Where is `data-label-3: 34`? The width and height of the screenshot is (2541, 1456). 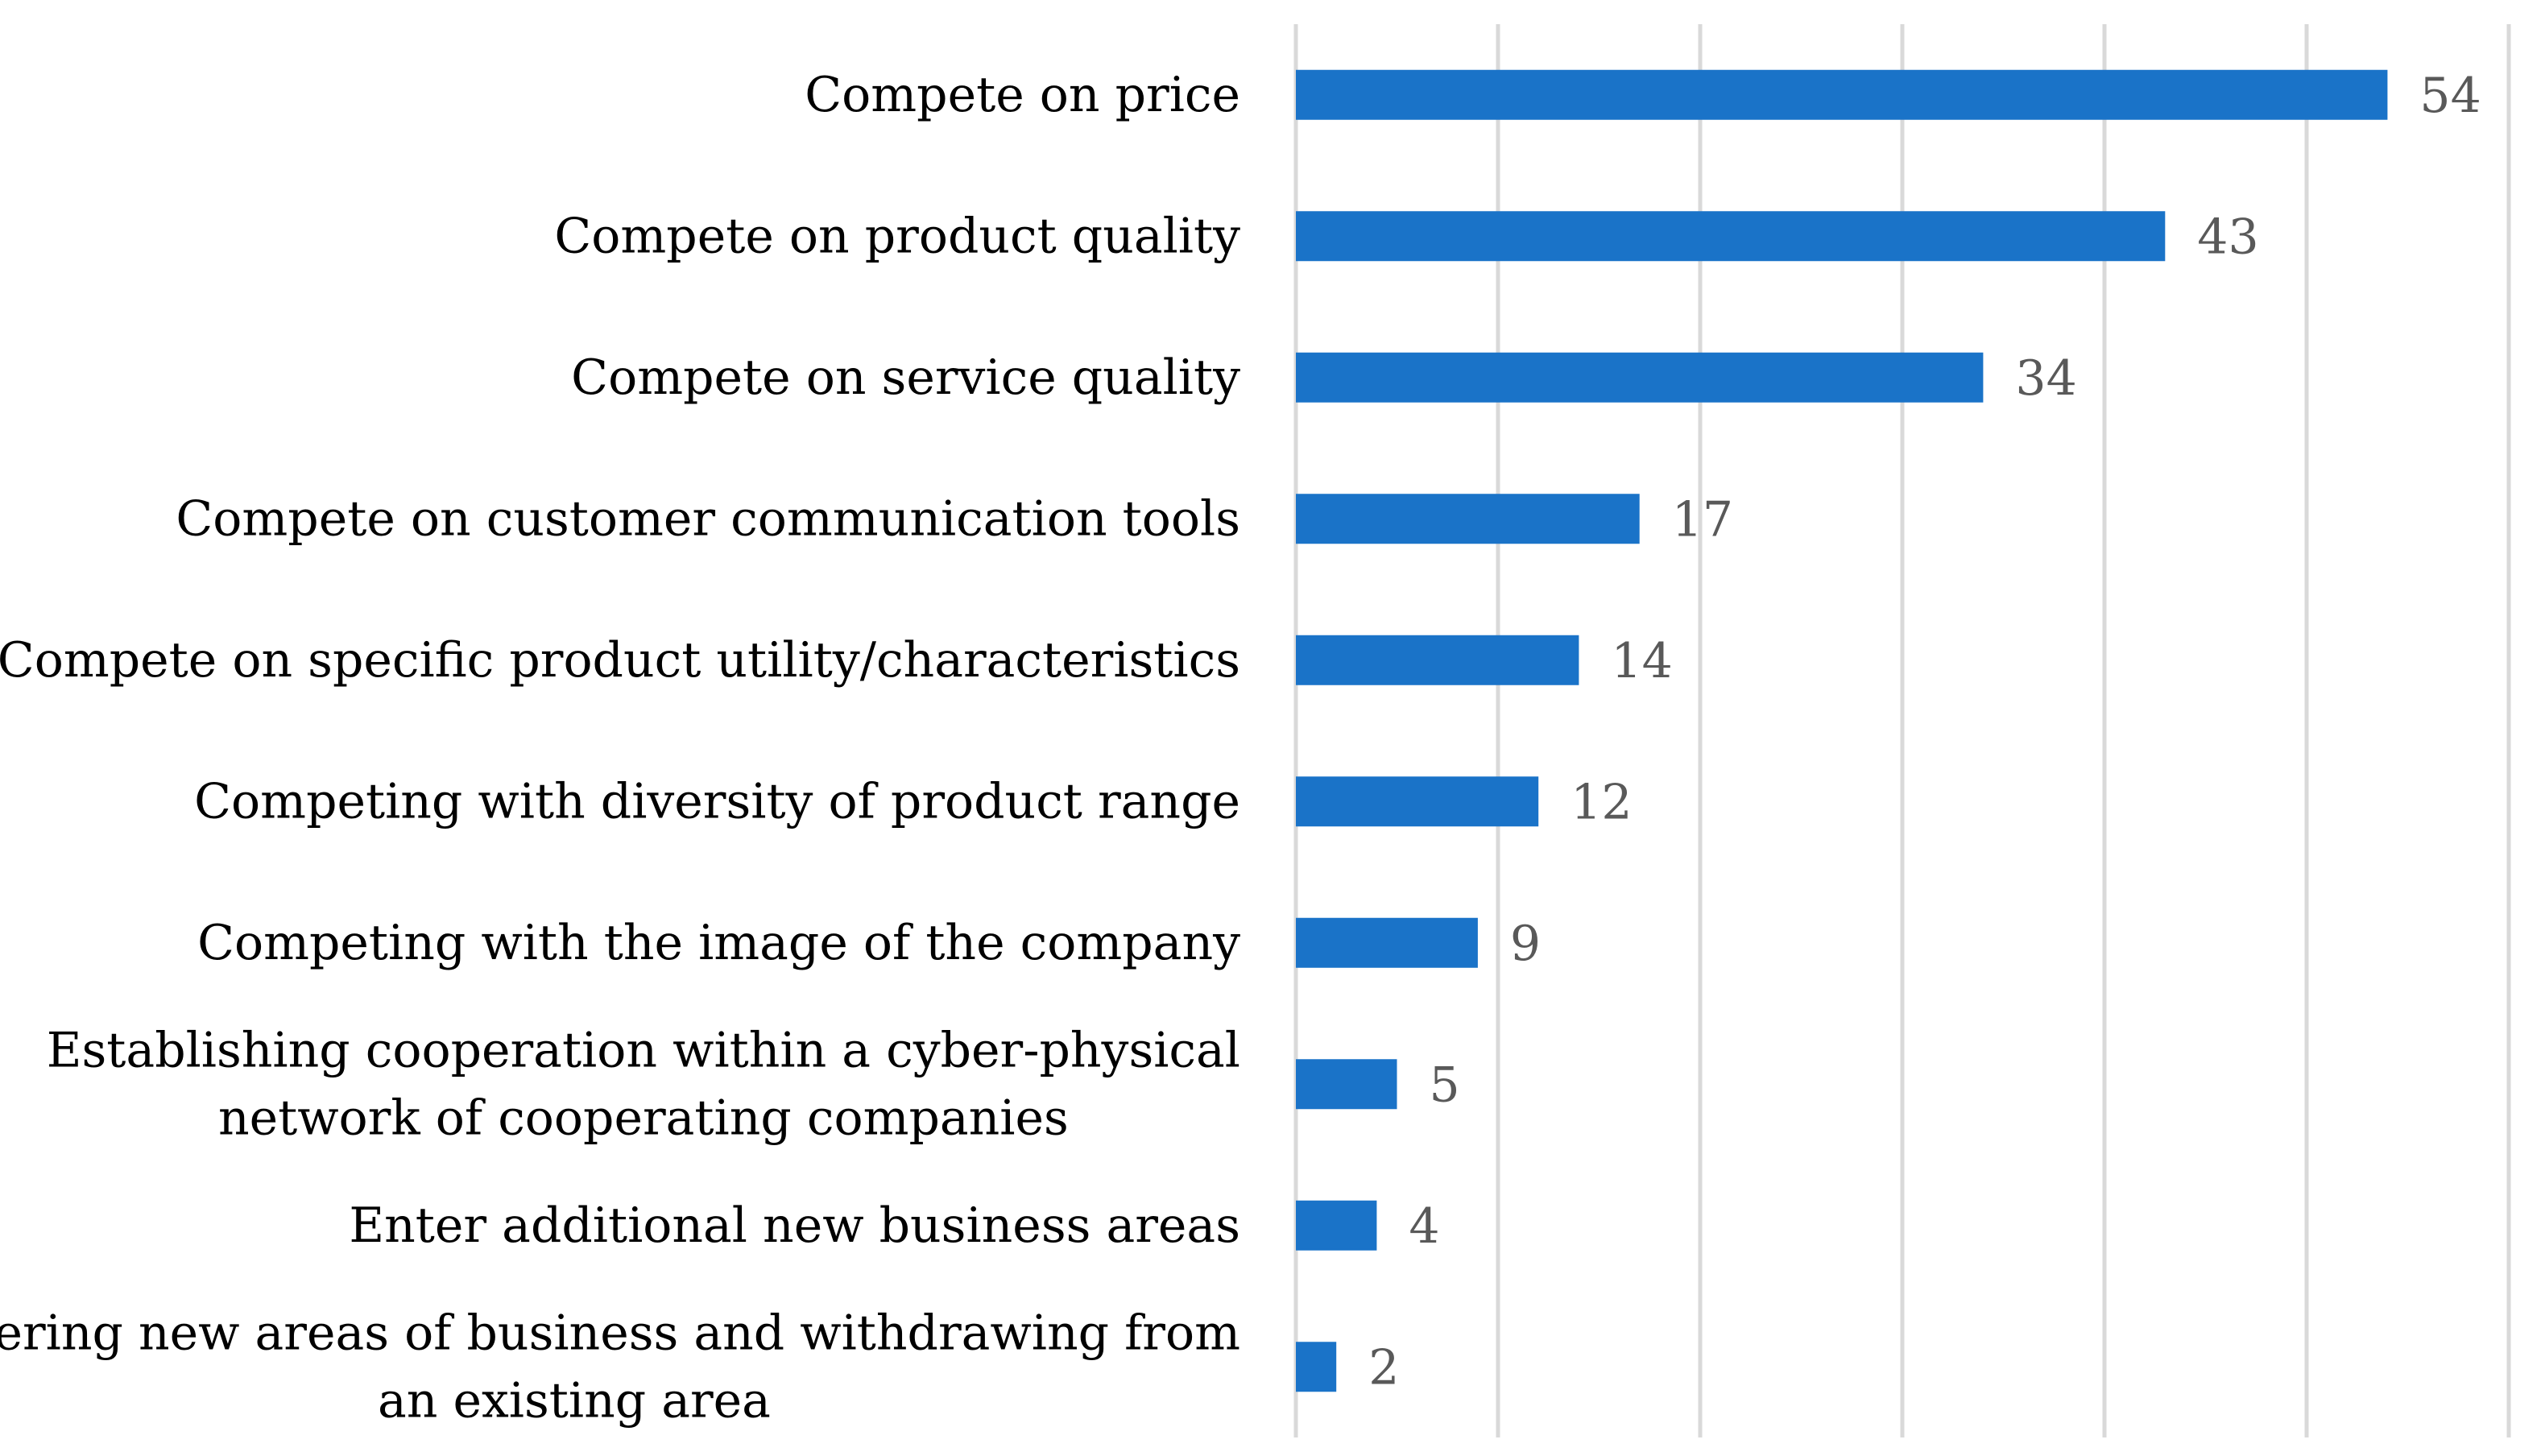 data-label-3: 34 is located at coordinates (2045, 379).